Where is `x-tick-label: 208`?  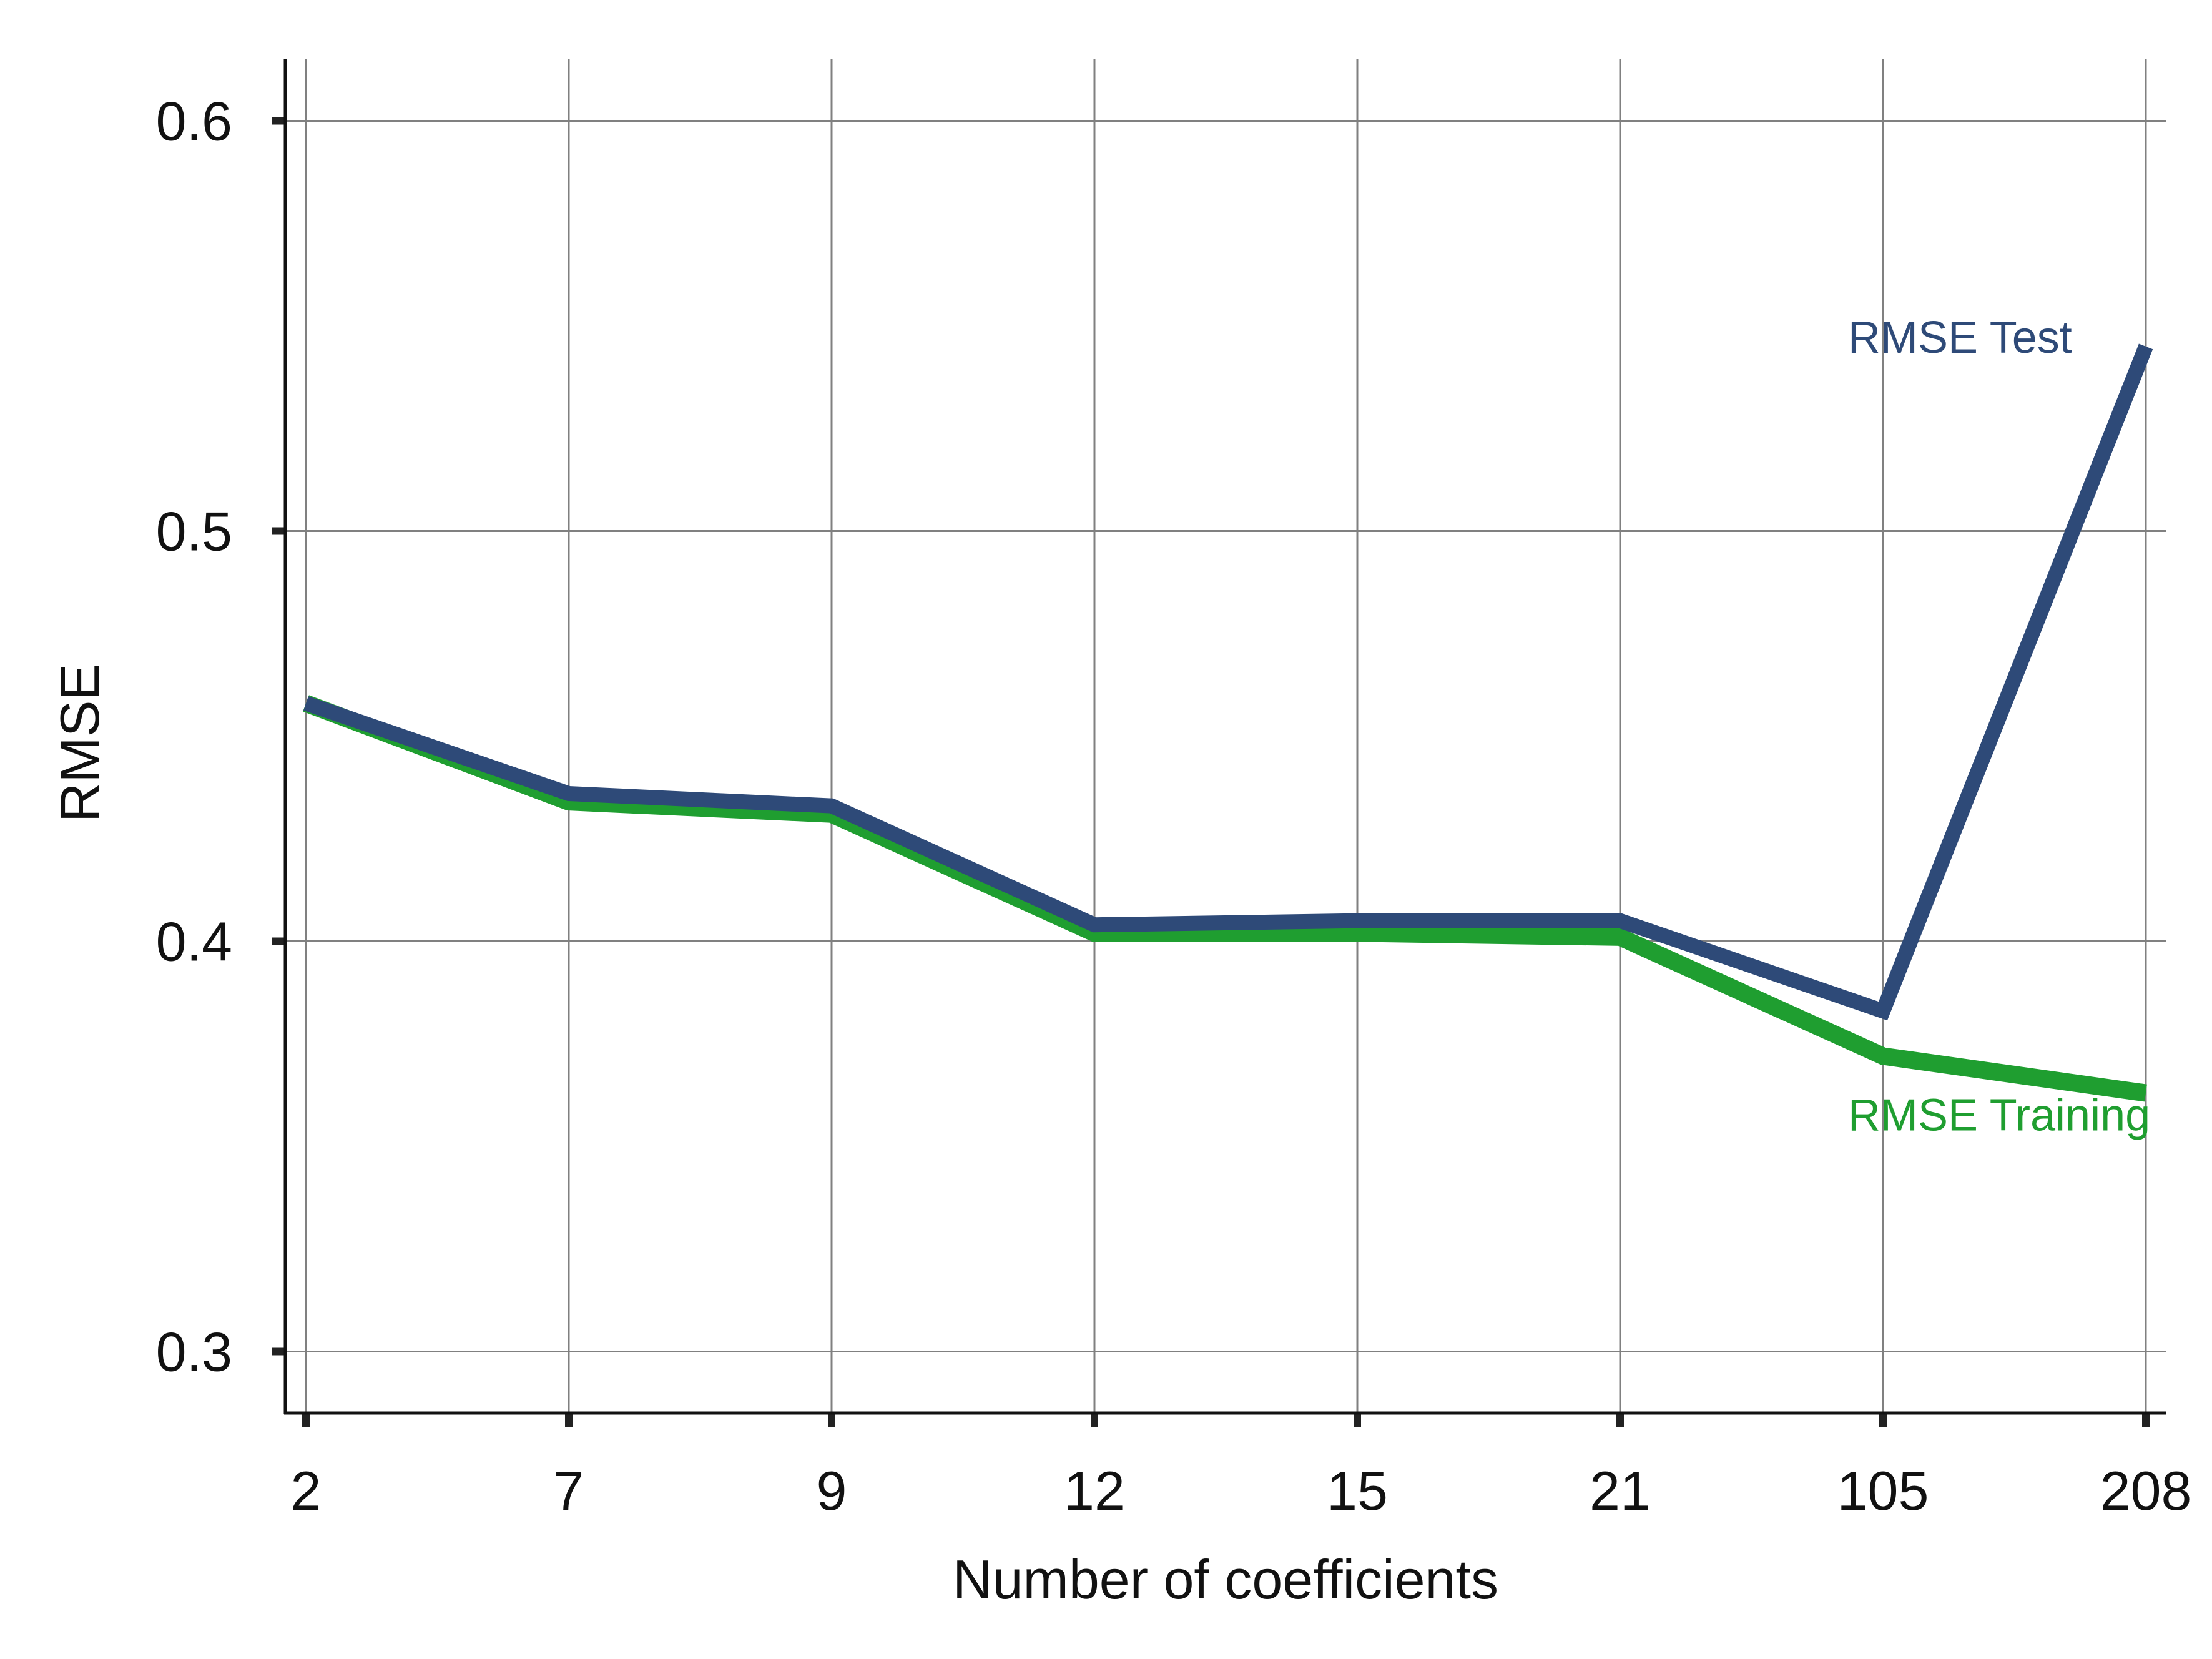
x-tick-label: 208 is located at coordinates (2146, 1491).